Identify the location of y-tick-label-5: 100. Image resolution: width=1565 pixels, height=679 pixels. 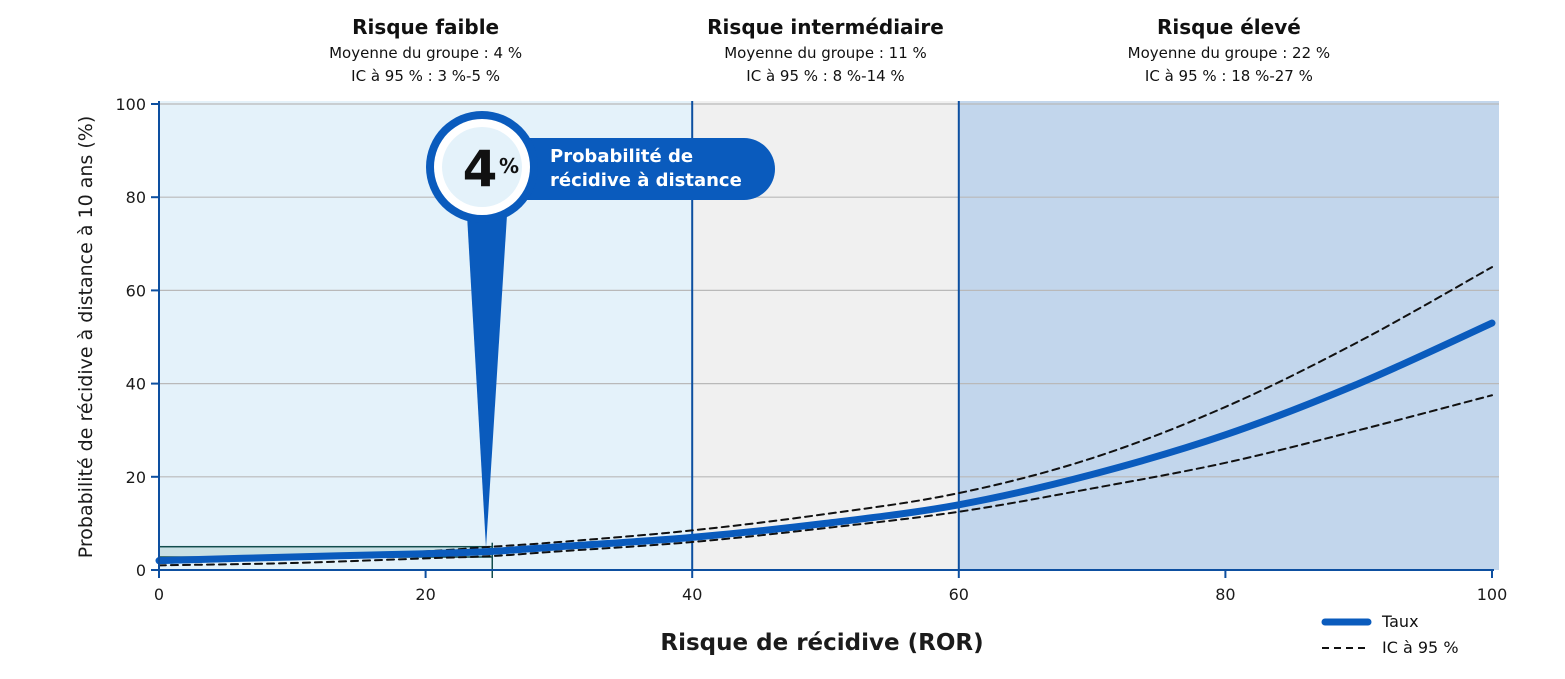
(130, 104).